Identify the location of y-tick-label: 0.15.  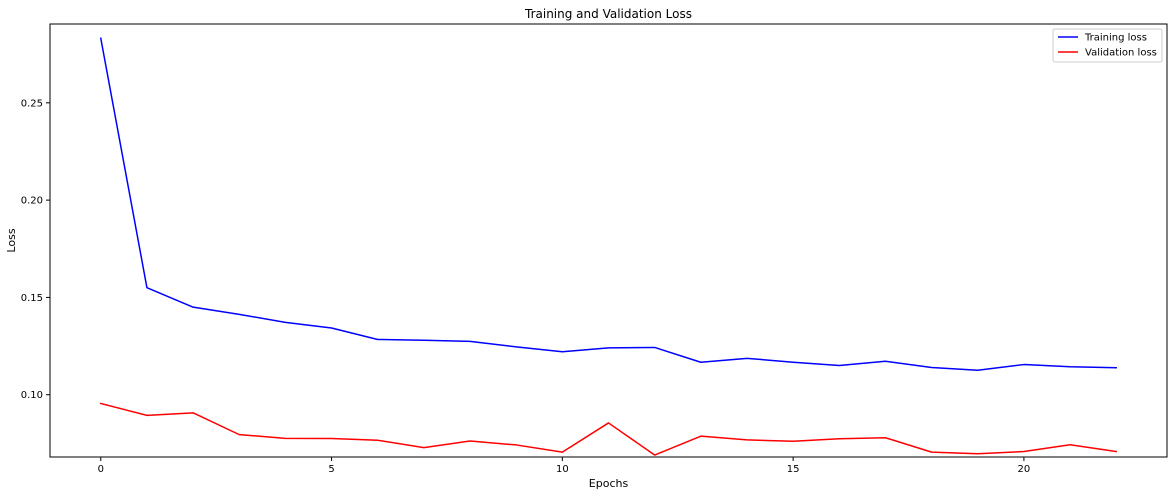
(32, 298).